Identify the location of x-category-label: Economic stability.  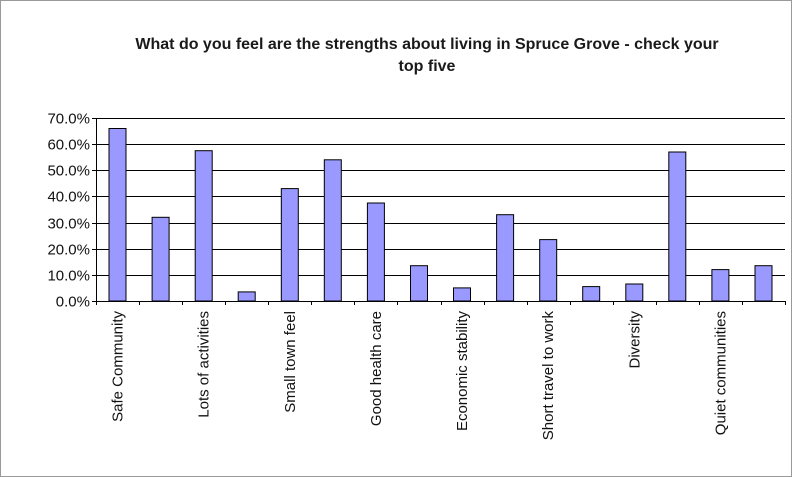
(462, 371).